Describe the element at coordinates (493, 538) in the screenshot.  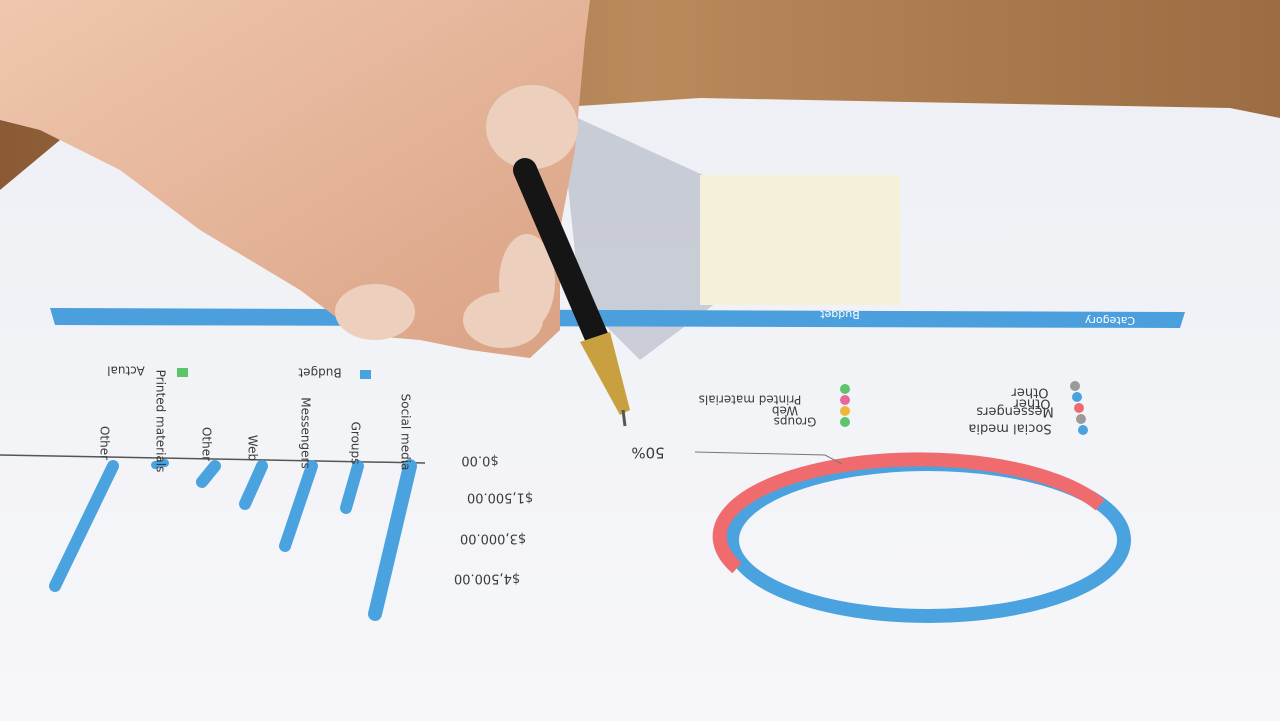
I see `axis-label: $3,000.00` at that location.